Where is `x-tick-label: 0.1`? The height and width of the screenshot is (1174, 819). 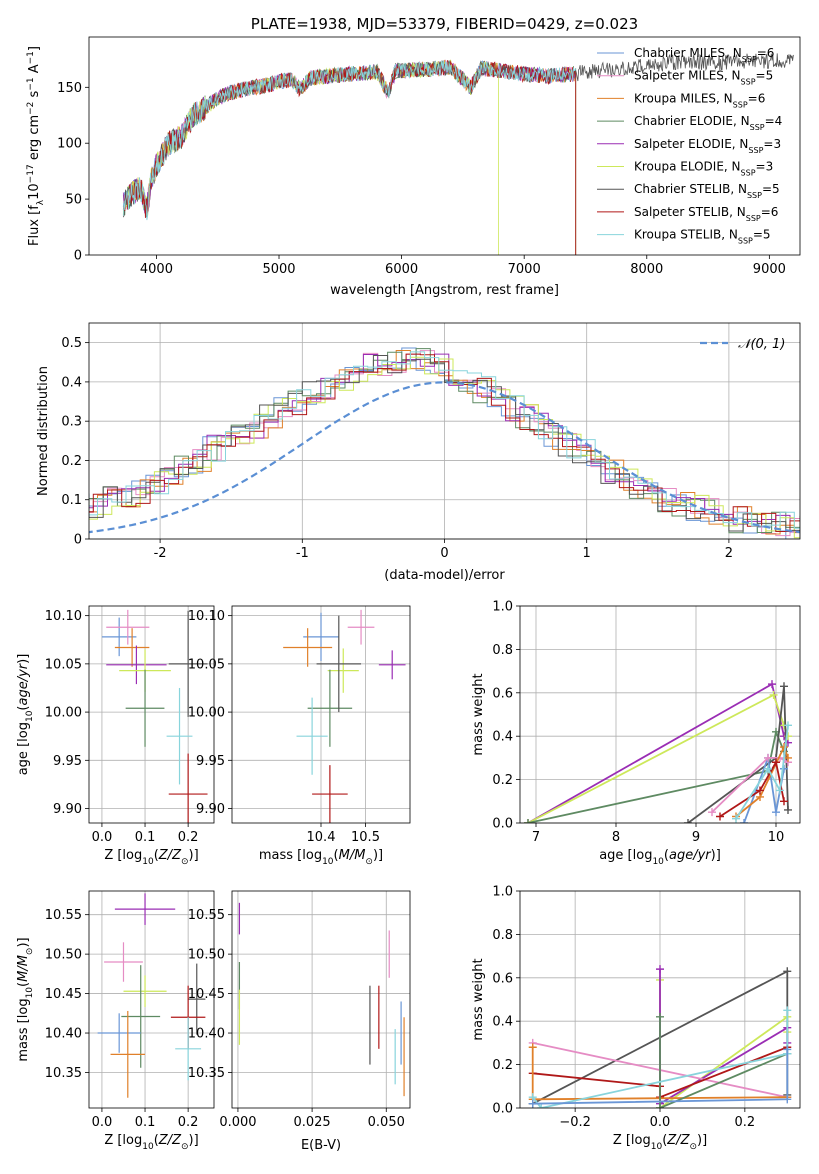 x-tick-label: 0.1 is located at coordinates (145, 837).